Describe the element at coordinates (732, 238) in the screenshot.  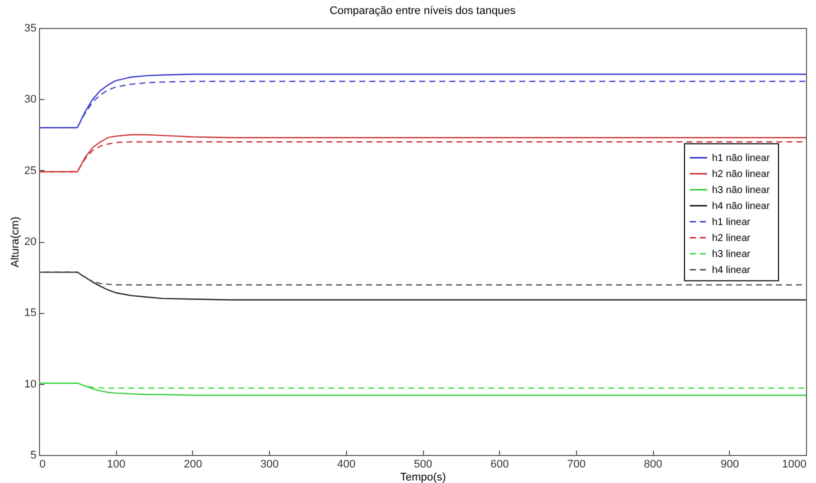
I see `legend-label: h2 linear` at that location.